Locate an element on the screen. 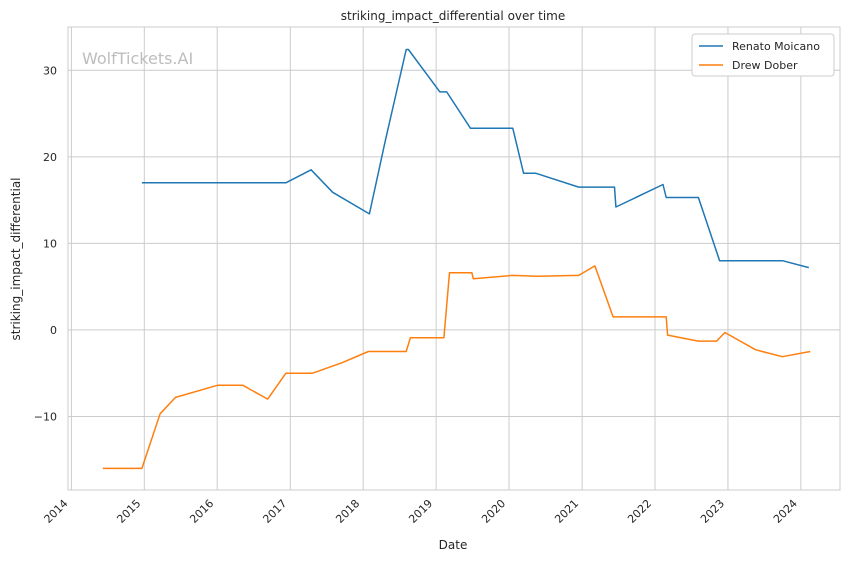 Image resolution: width=850 pixels, height=561 pixels. x-tick-label-2018: 2018 is located at coordinates (347, 511).